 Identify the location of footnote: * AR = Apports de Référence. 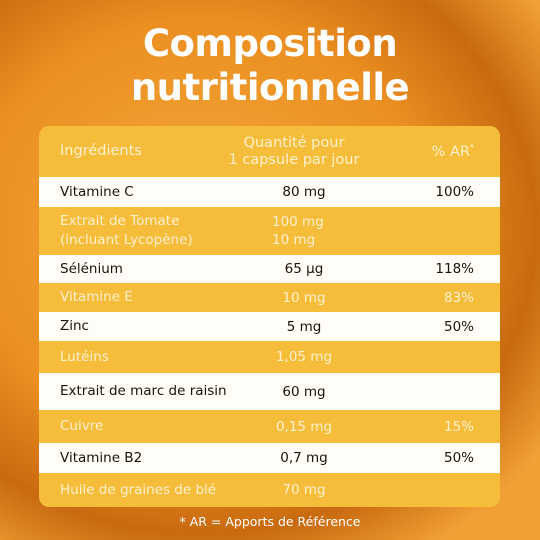
(270, 521).